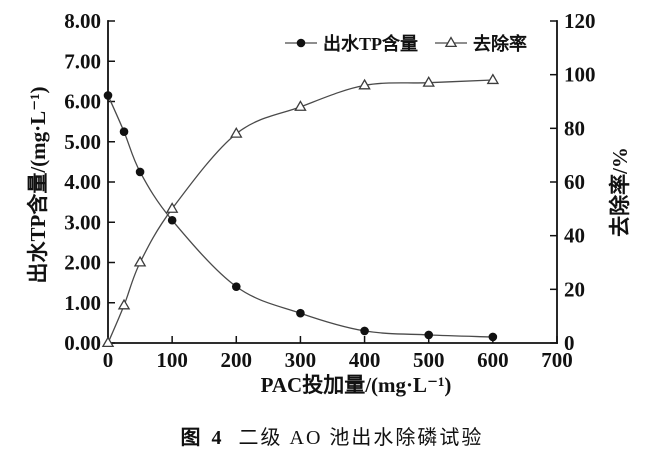  Describe the element at coordinates (574, 236) in the screenshot. I see `y-tick-label-right: 40` at that location.